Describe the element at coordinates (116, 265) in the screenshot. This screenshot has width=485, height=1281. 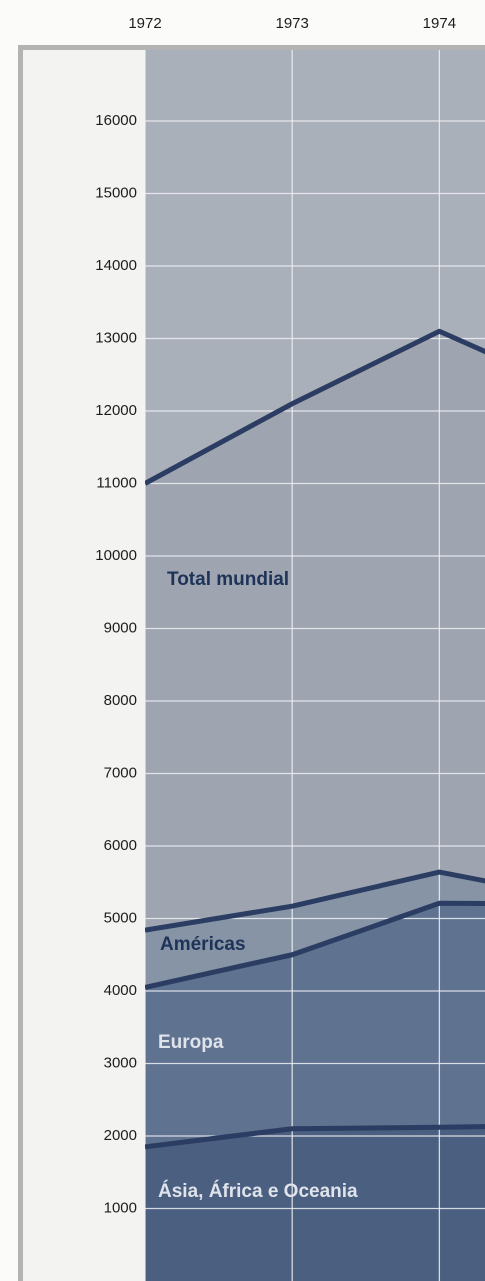
I see `y-tick-label: 14000` at that location.